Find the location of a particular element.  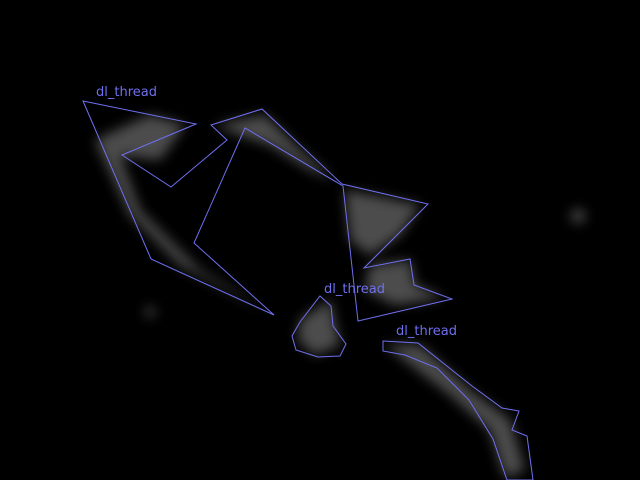

annotation-3: dl_thread is located at coordinates (458, 402).